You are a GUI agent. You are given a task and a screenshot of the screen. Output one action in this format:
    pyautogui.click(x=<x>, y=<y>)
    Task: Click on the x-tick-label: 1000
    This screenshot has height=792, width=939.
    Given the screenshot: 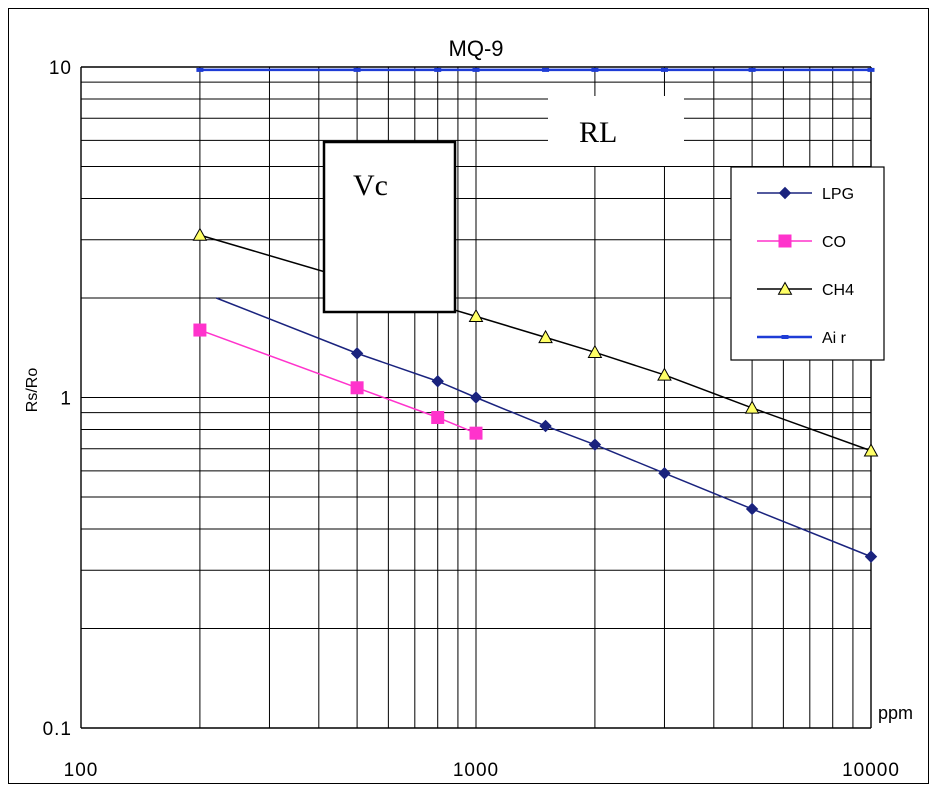 What is the action you would take?
    pyautogui.click(x=476, y=770)
    